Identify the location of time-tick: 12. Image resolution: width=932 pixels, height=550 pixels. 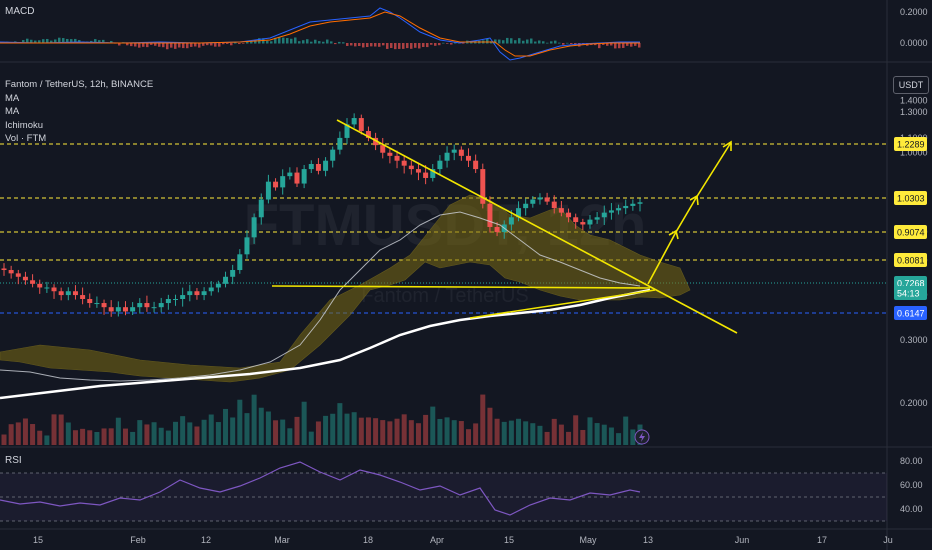
(206, 540).